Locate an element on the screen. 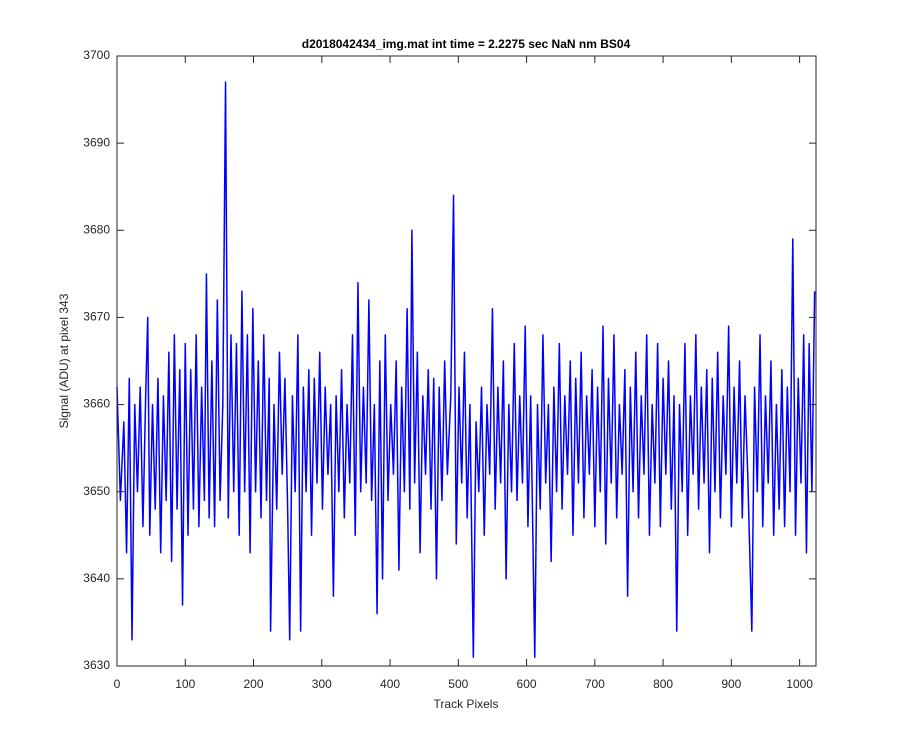 The image size is (900, 750). x-tick-label: 900 is located at coordinates (731, 684).